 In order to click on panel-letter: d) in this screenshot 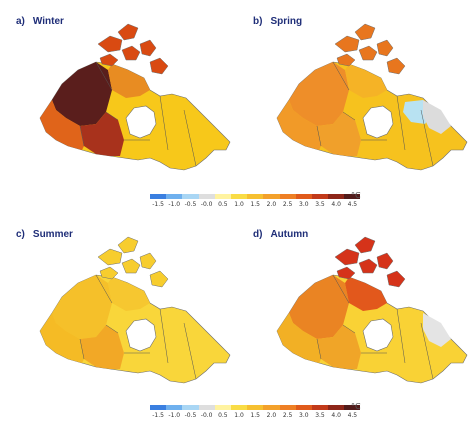, I will do `click(258, 234)`.